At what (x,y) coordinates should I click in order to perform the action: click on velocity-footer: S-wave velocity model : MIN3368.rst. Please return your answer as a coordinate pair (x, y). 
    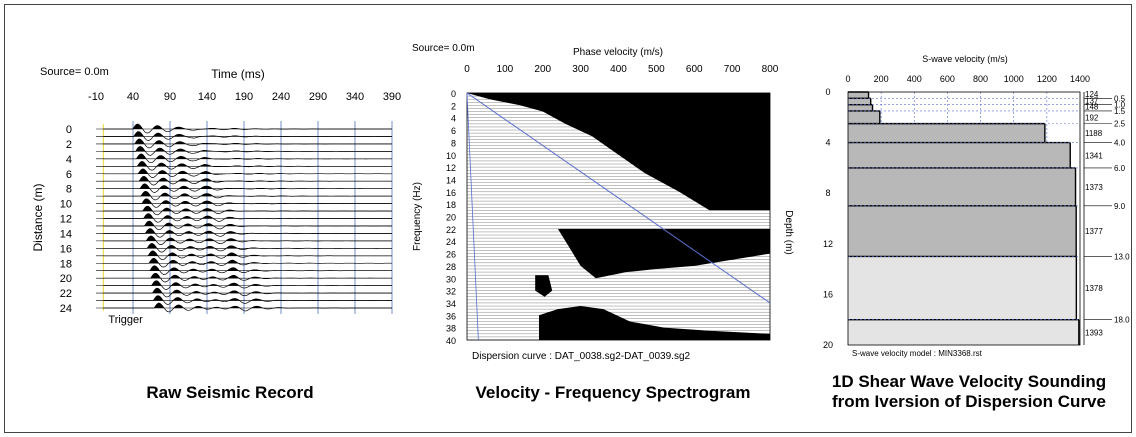
    Looking at the image, I should click on (917, 353).